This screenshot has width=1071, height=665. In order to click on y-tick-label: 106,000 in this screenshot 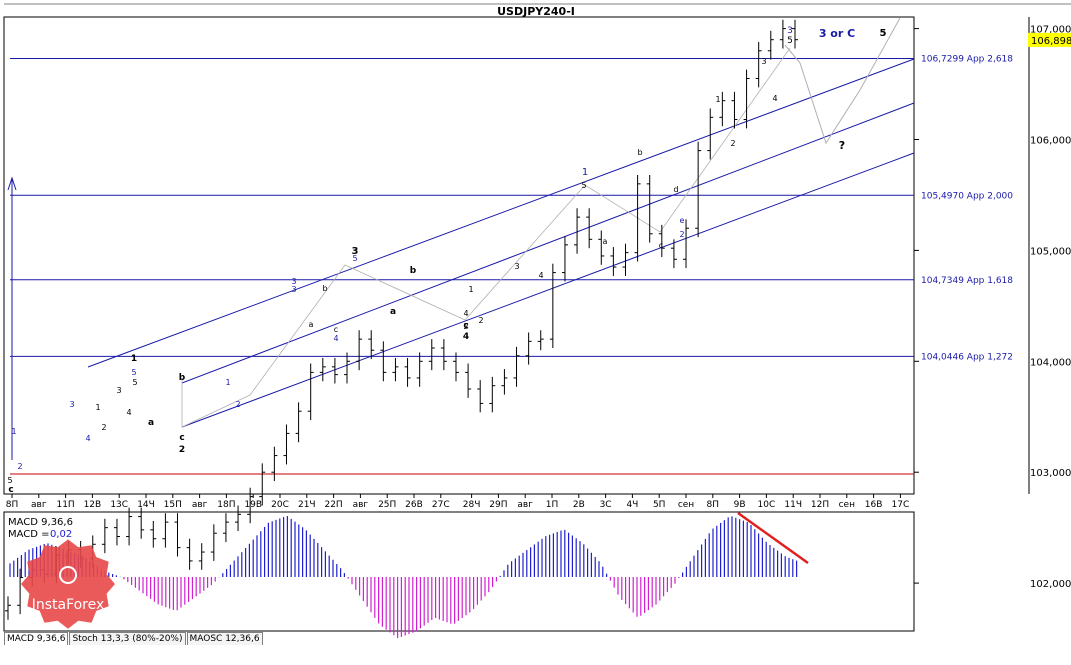, I will do `click(1050, 141)`.